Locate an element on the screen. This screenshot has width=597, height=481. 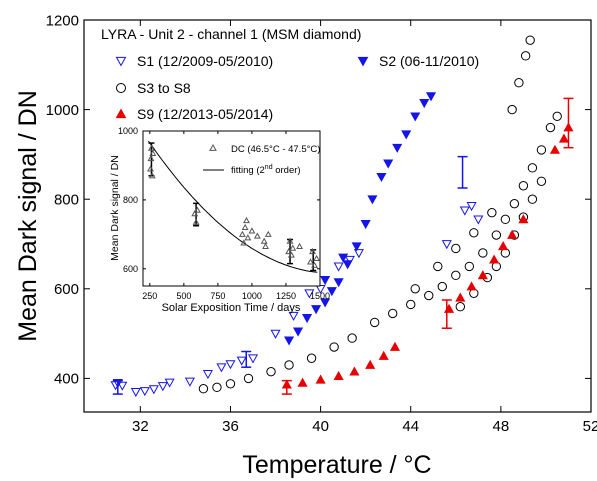
main-y-tick-label: 1000 is located at coordinates (62, 110).